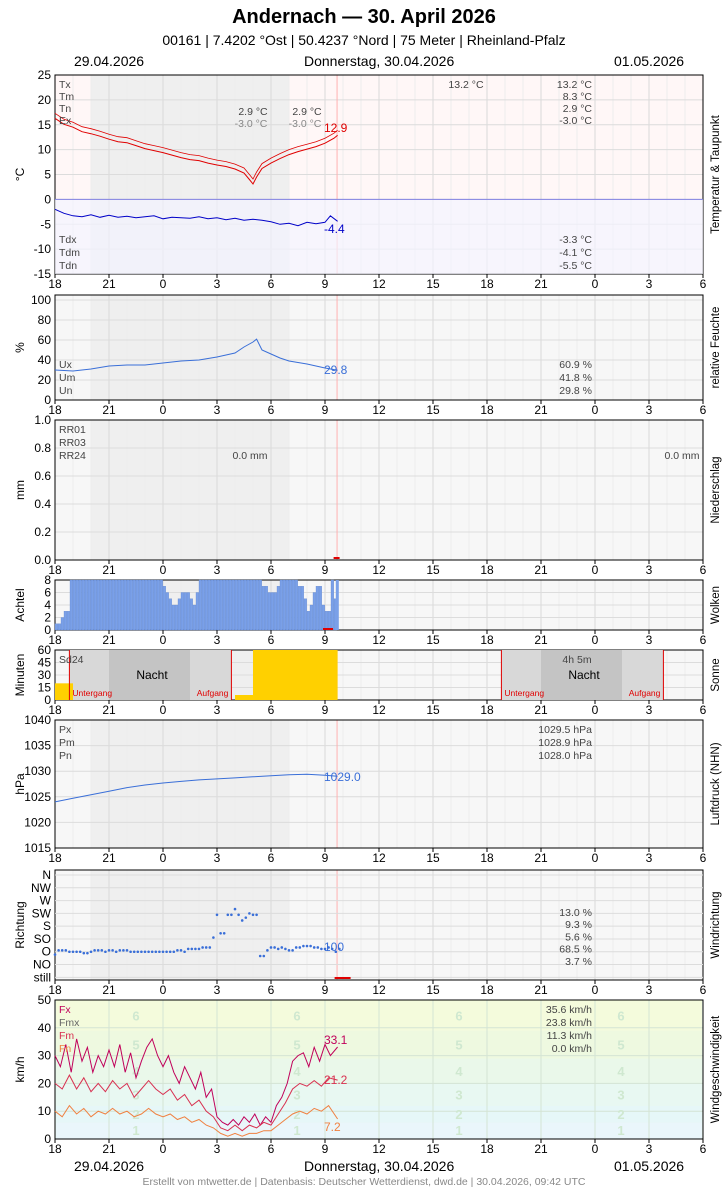  Describe the element at coordinates (325, 710) in the screenshot. I see `x-tick-label: 9` at that location.